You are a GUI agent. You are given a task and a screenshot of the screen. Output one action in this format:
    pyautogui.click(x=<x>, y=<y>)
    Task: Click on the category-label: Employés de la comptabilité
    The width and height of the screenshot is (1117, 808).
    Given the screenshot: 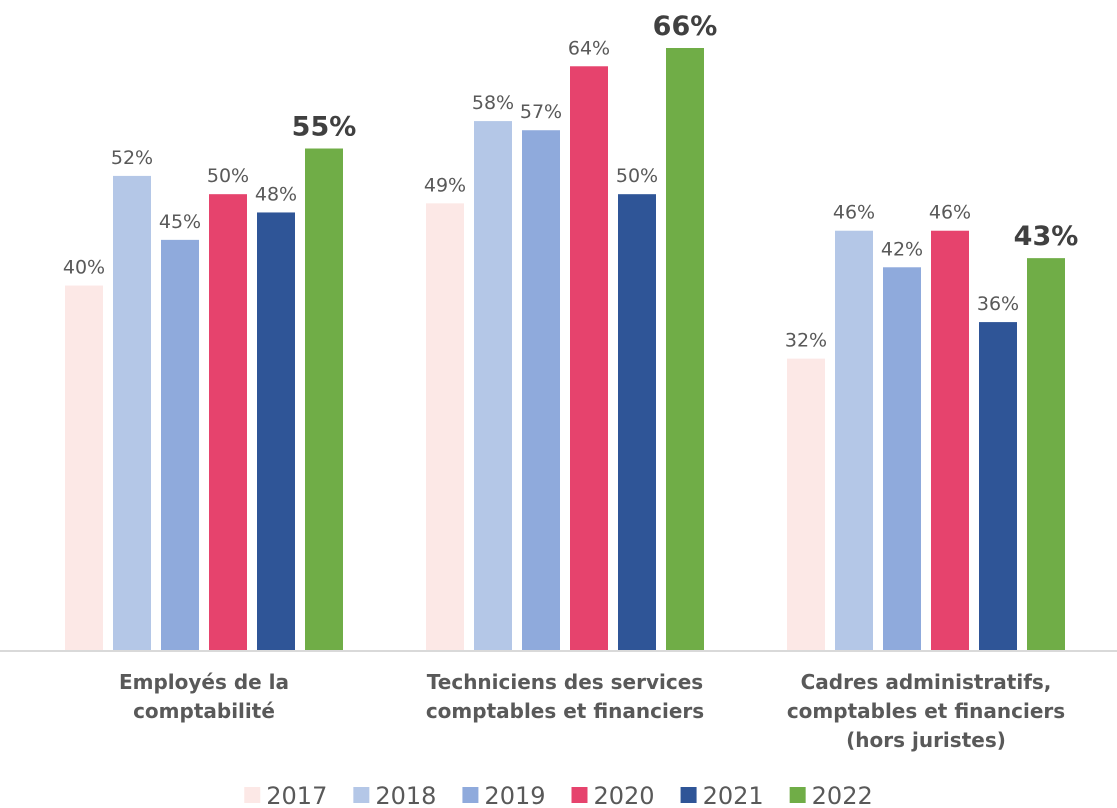 What is the action you would take?
    pyautogui.click(x=204, y=696)
    